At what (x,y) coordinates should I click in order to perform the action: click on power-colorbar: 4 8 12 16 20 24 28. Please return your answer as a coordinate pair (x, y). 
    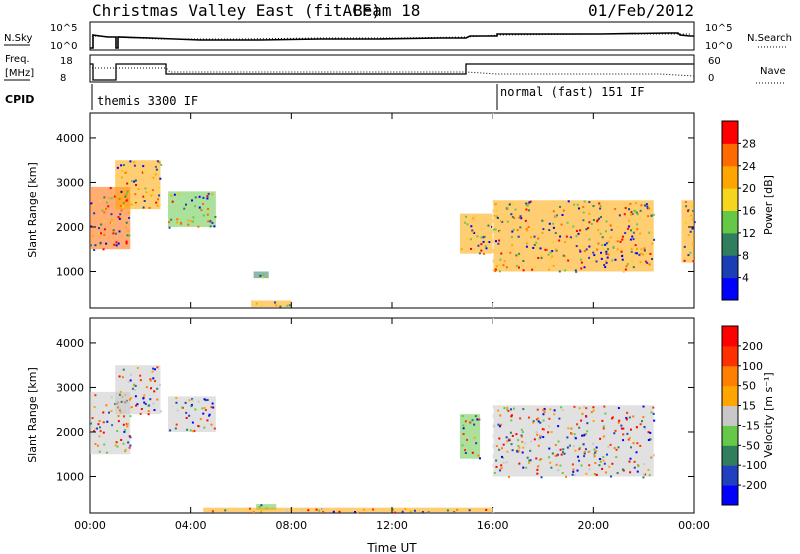
    Looking at the image, I should click on (738, 210).